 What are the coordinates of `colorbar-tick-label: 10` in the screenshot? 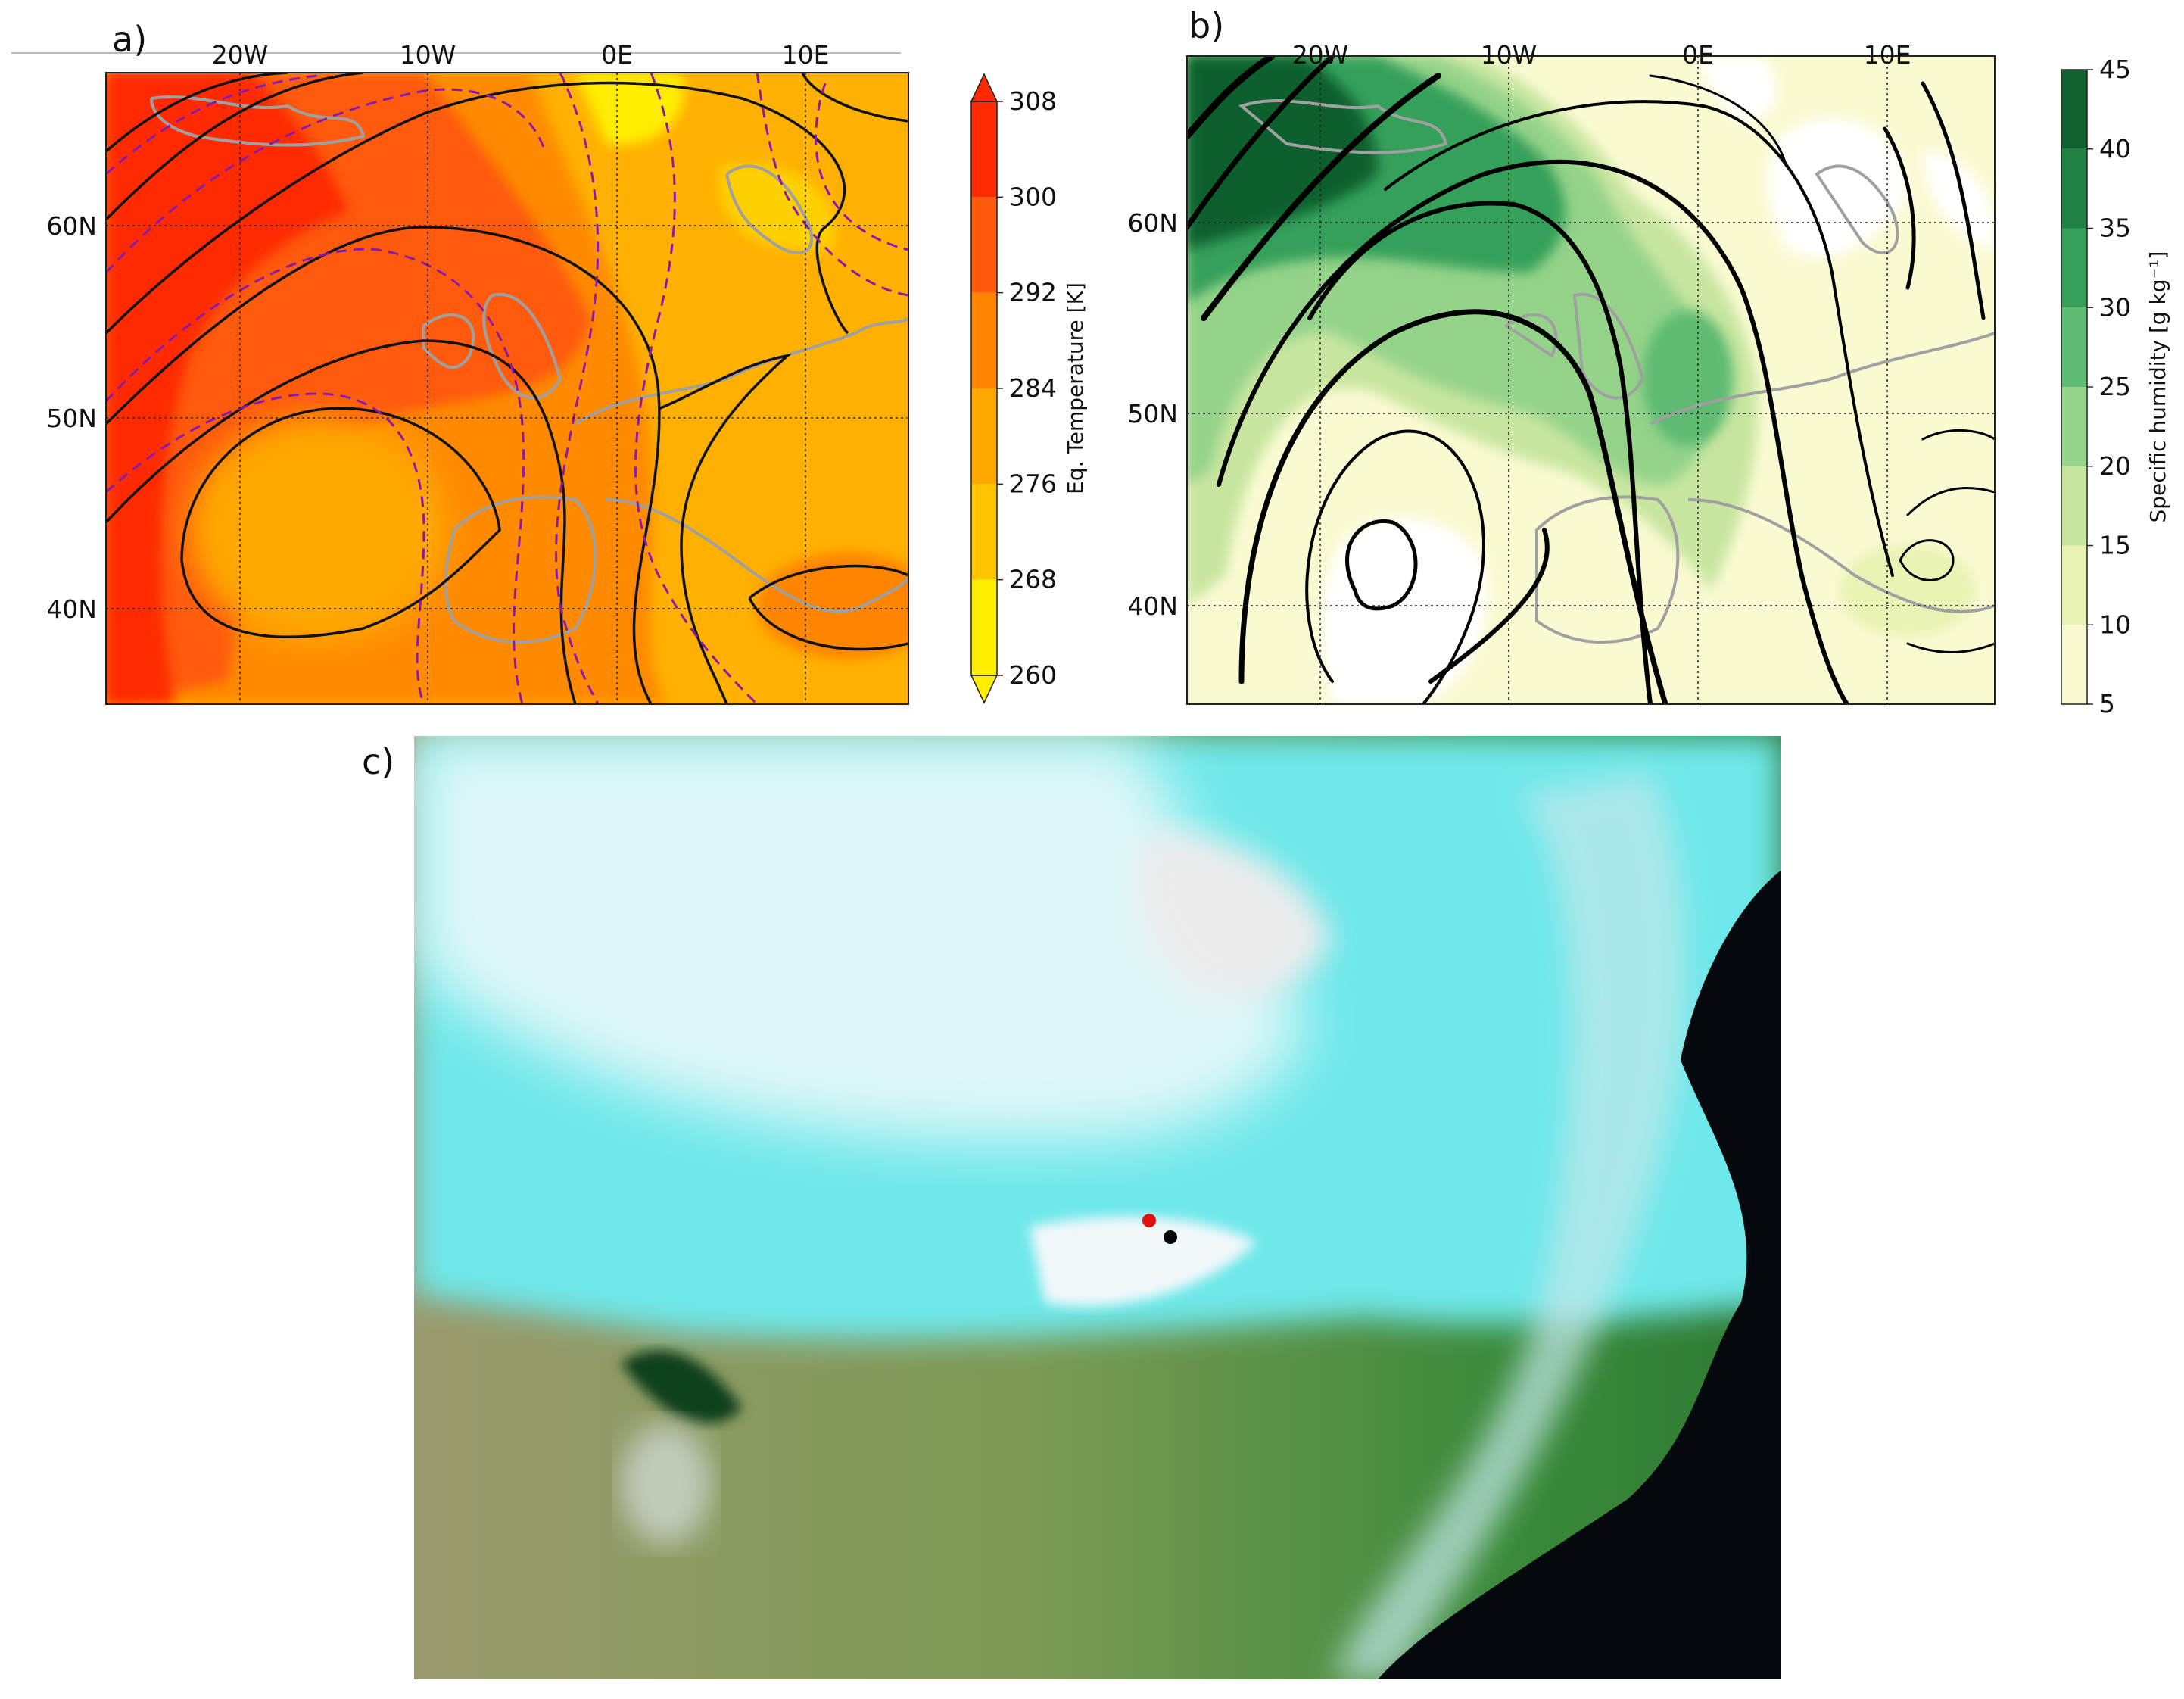 It's located at (2115, 624).